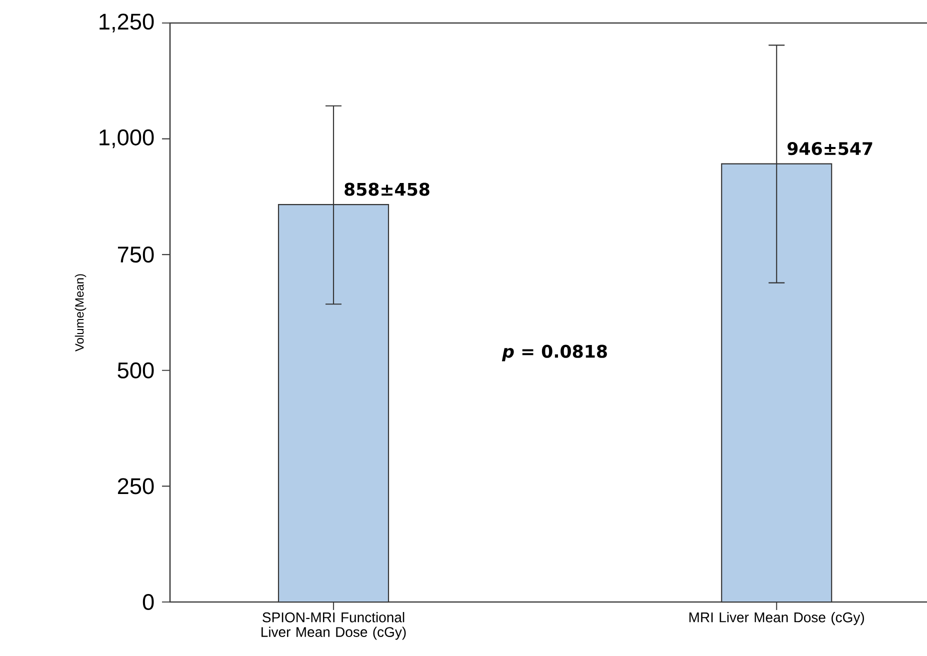  I want to click on data-label: 858±458, so click(387, 189).